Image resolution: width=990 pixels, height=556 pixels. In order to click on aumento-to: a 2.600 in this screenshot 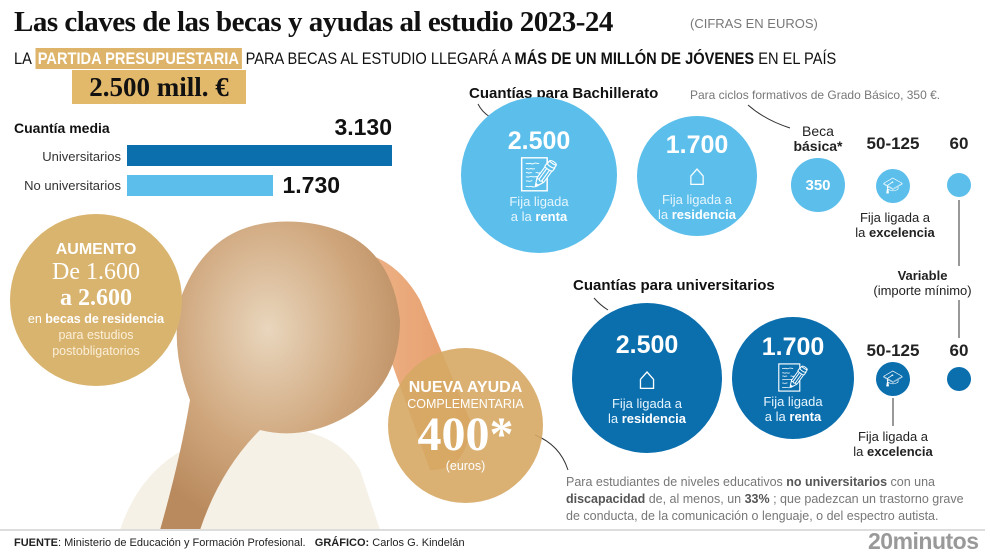, I will do `click(96, 298)`.